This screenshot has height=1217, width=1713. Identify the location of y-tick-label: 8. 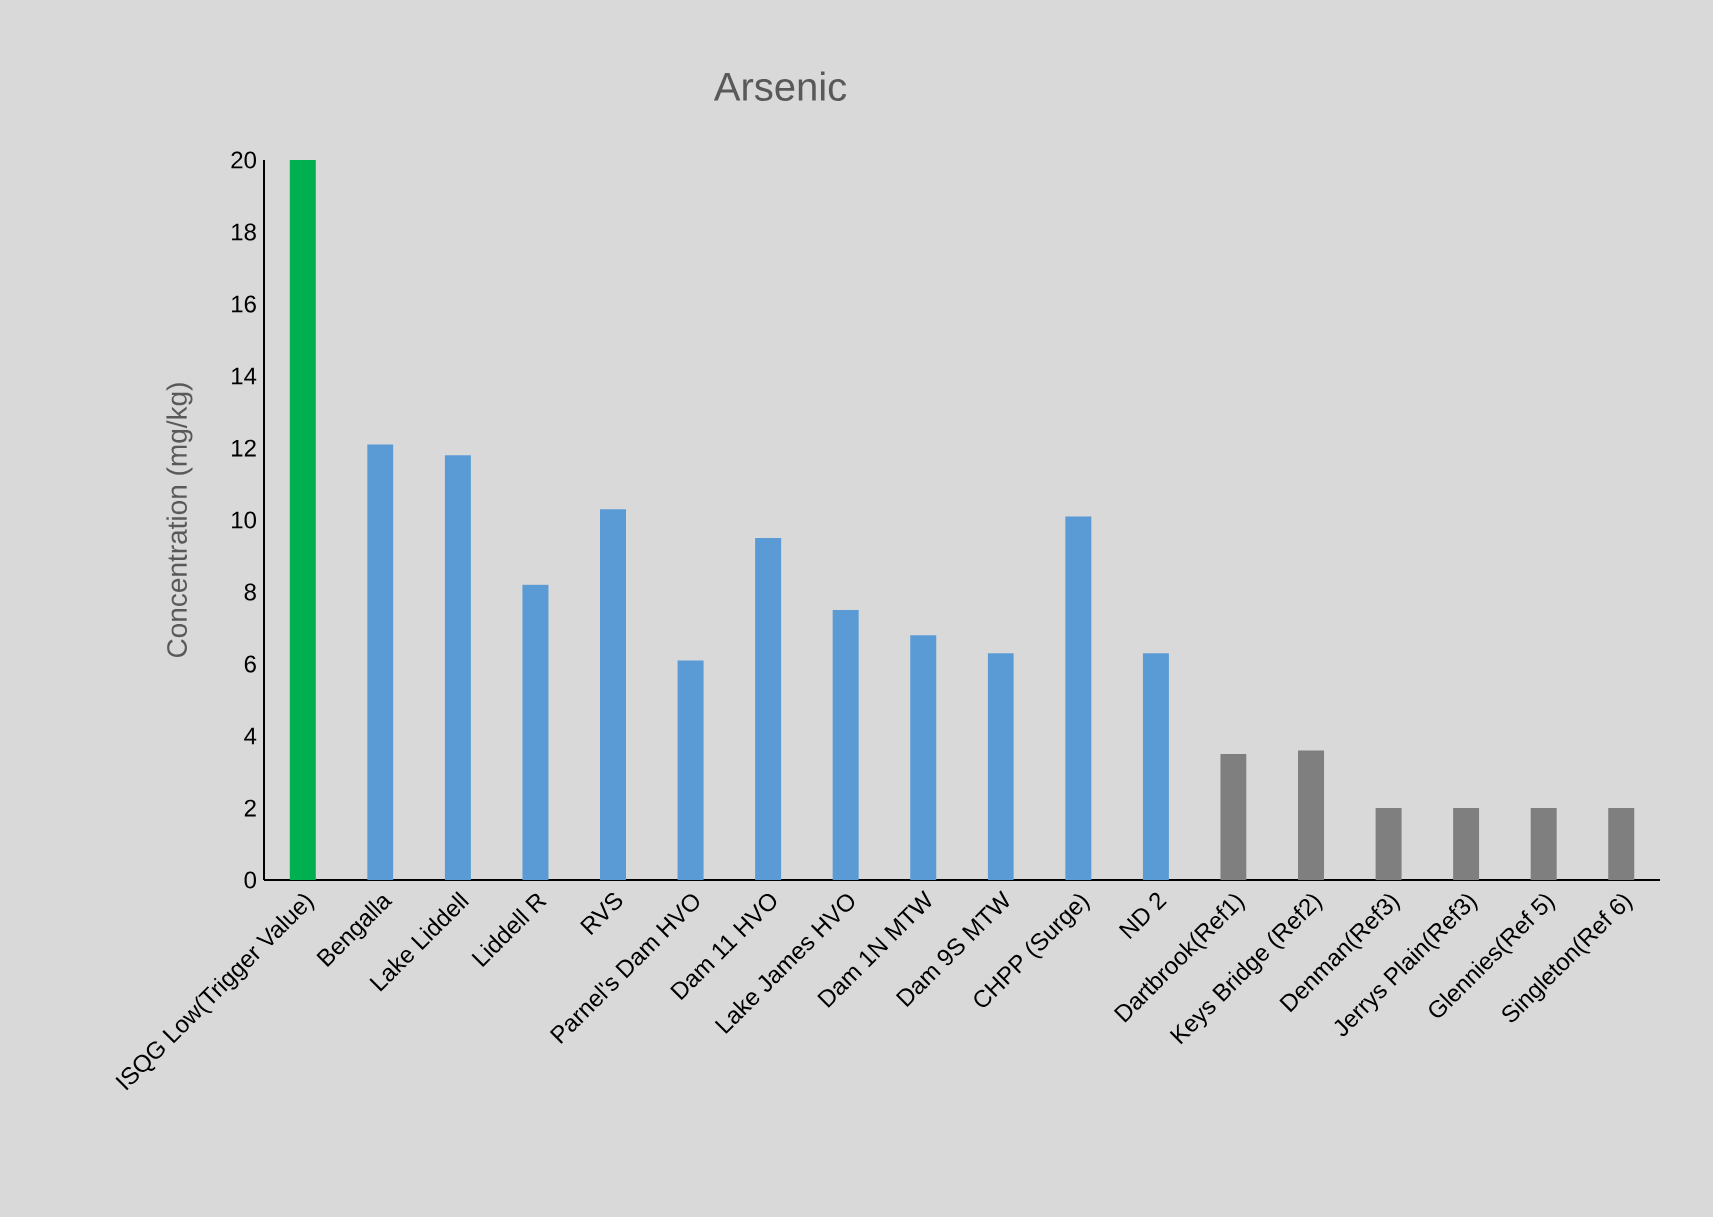
(250, 592).